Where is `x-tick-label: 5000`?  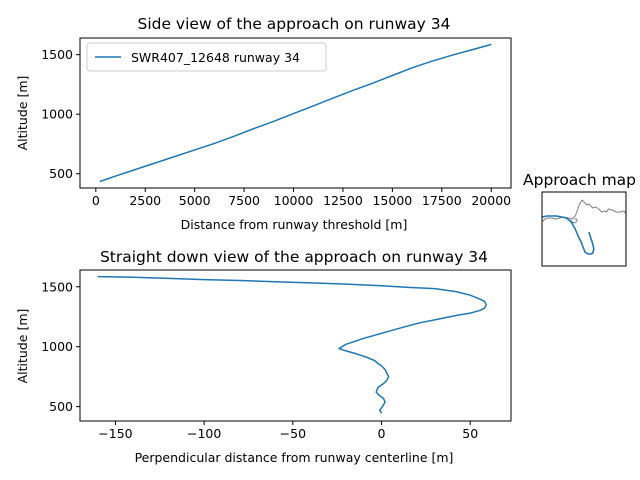 x-tick-label: 5000 is located at coordinates (195, 200).